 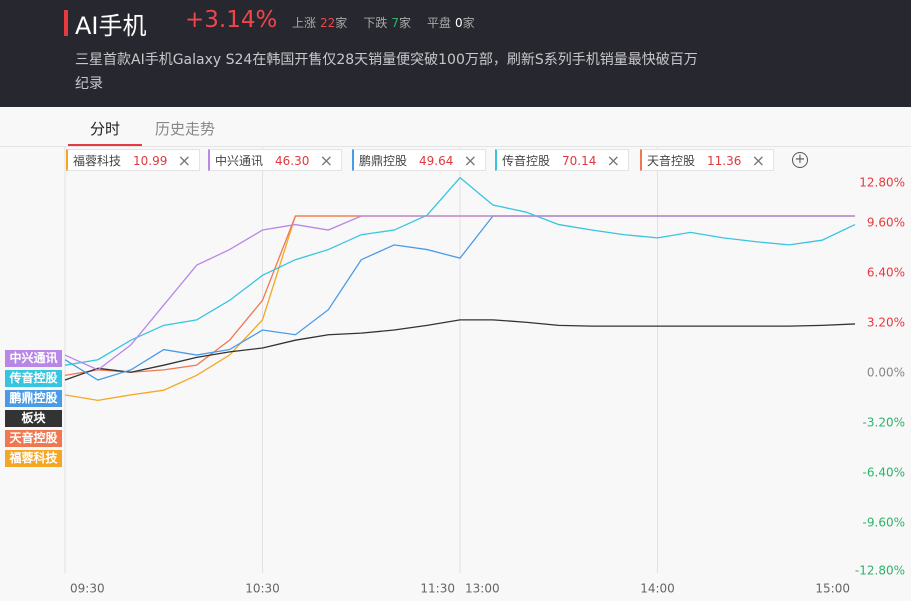 I want to click on stock-price: 70.14, so click(x=579, y=161).